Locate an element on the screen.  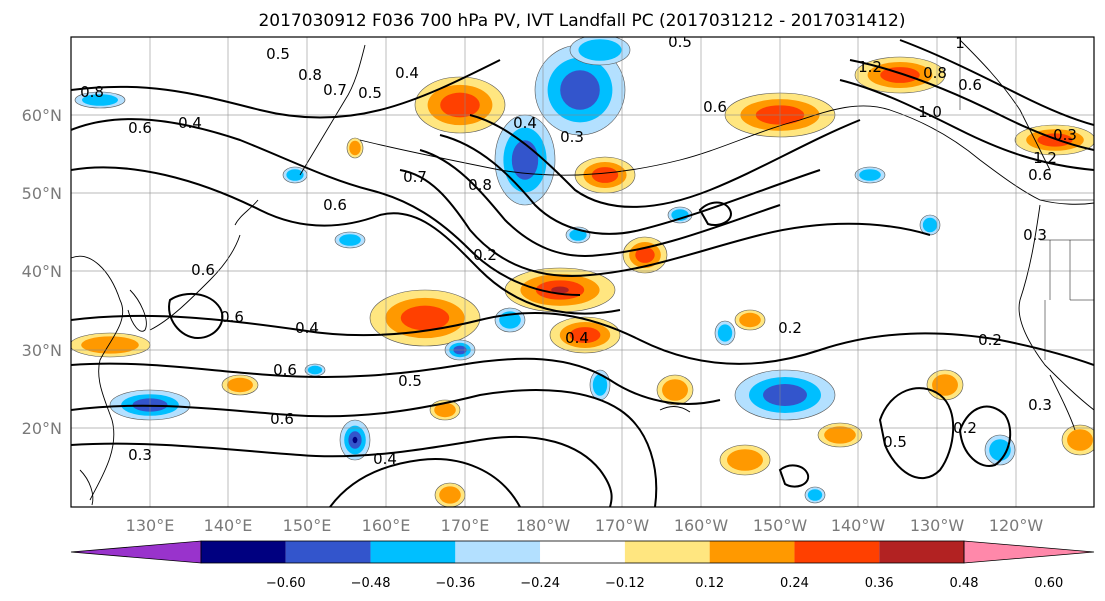
colorbar-tick-label: 0.36 is located at coordinates (879, 583).